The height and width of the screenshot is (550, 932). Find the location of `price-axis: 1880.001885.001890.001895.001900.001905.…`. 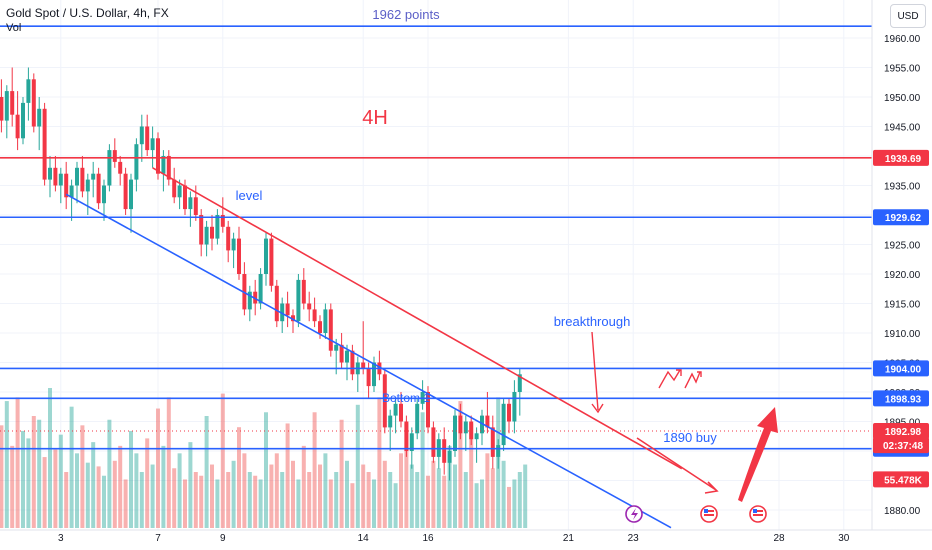

price-axis: 1880.001885.001890.001895.001900.001905.… is located at coordinates (901, 275).